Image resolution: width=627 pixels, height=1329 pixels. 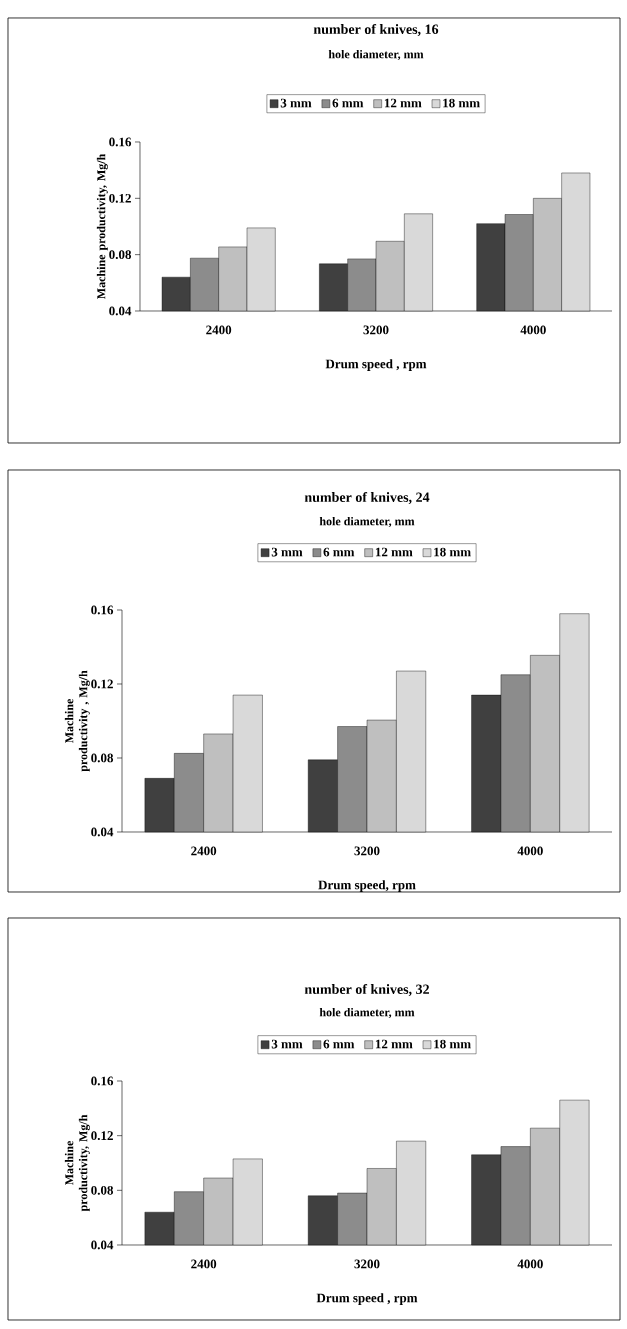 I want to click on chart-title: number of knives, 16, so click(x=376, y=29).